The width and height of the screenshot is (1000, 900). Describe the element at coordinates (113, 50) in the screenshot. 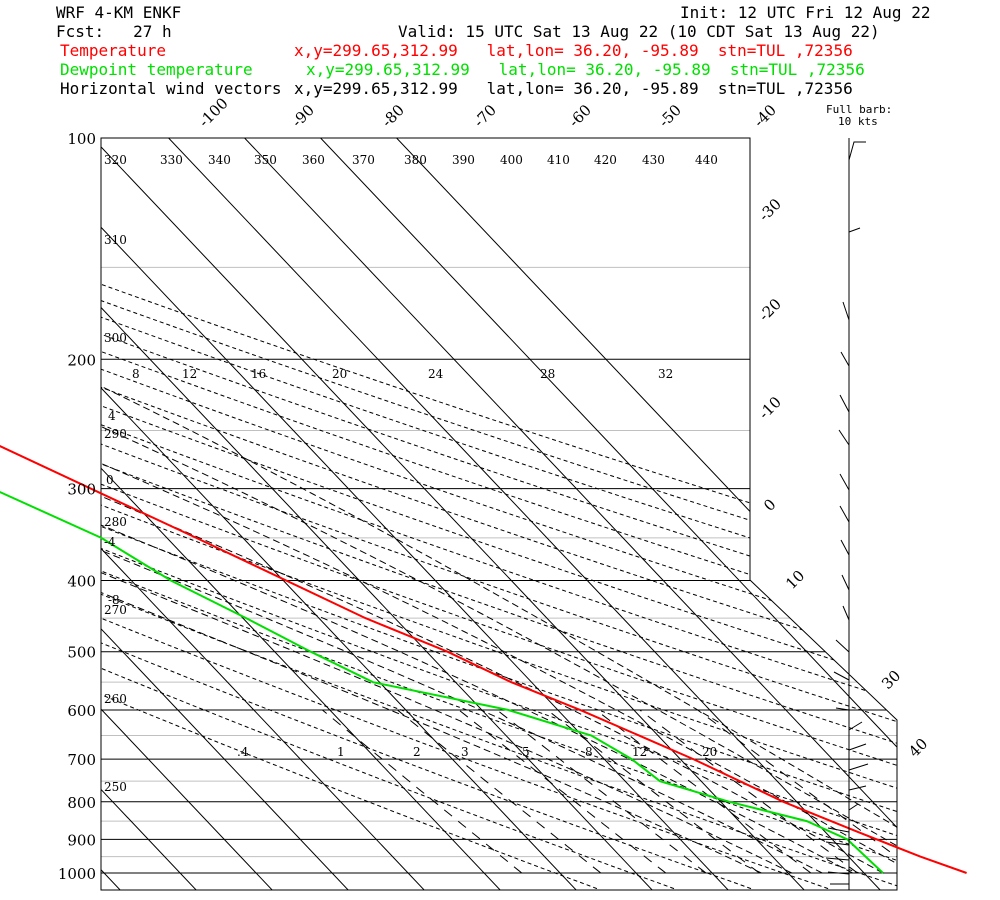

I see `temperature-legend-name: Temperature` at that location.